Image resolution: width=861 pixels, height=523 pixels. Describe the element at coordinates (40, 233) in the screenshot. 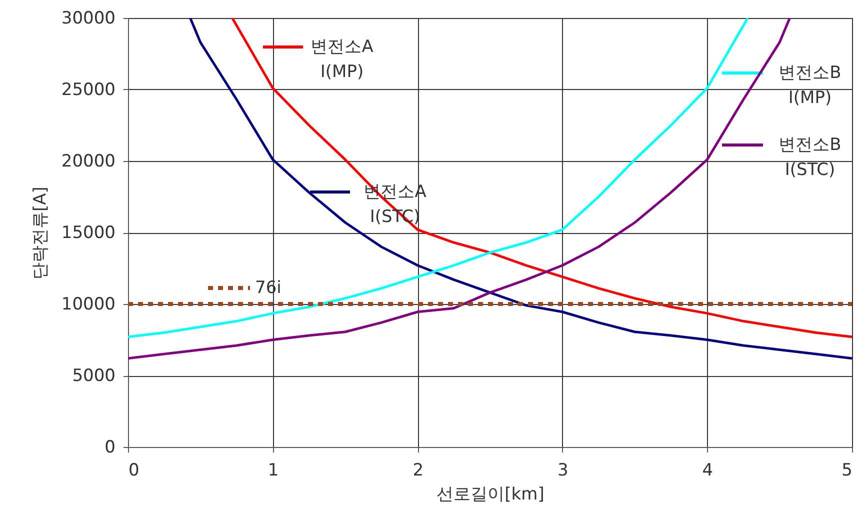

I see `y-axis-title: 단락전류[A]` at that location.